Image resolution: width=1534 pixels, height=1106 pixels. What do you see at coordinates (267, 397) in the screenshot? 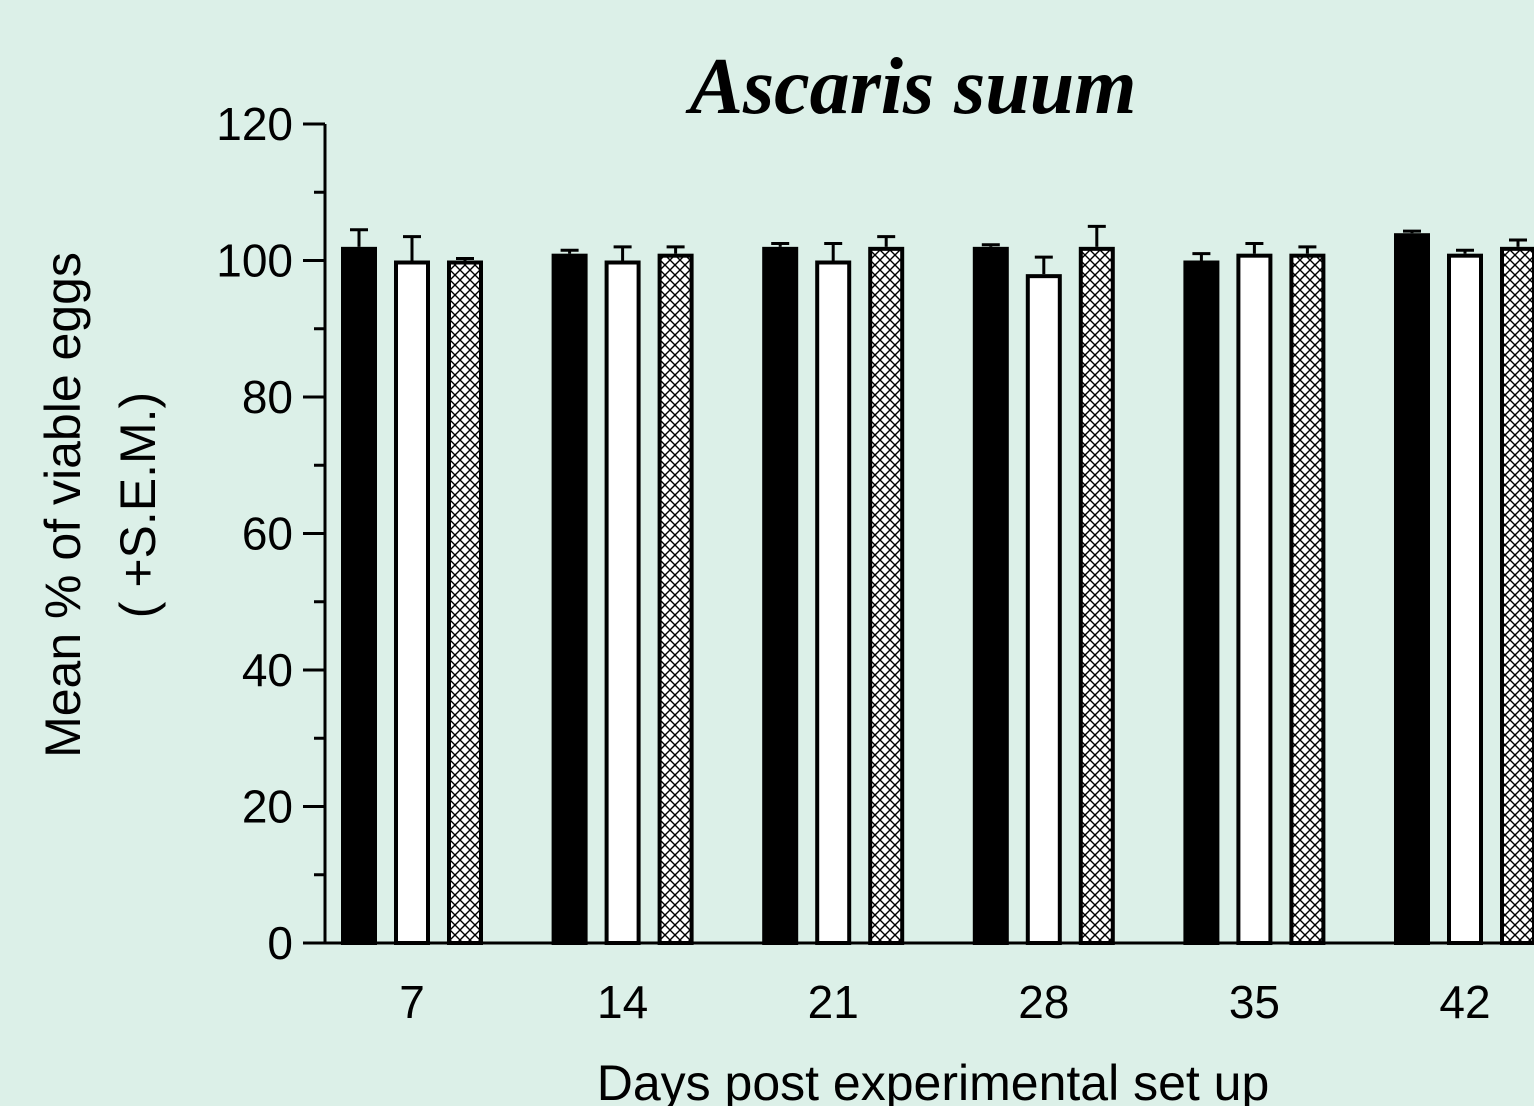
I see `y-tick-label: 80` at bounding box center [267, 397].